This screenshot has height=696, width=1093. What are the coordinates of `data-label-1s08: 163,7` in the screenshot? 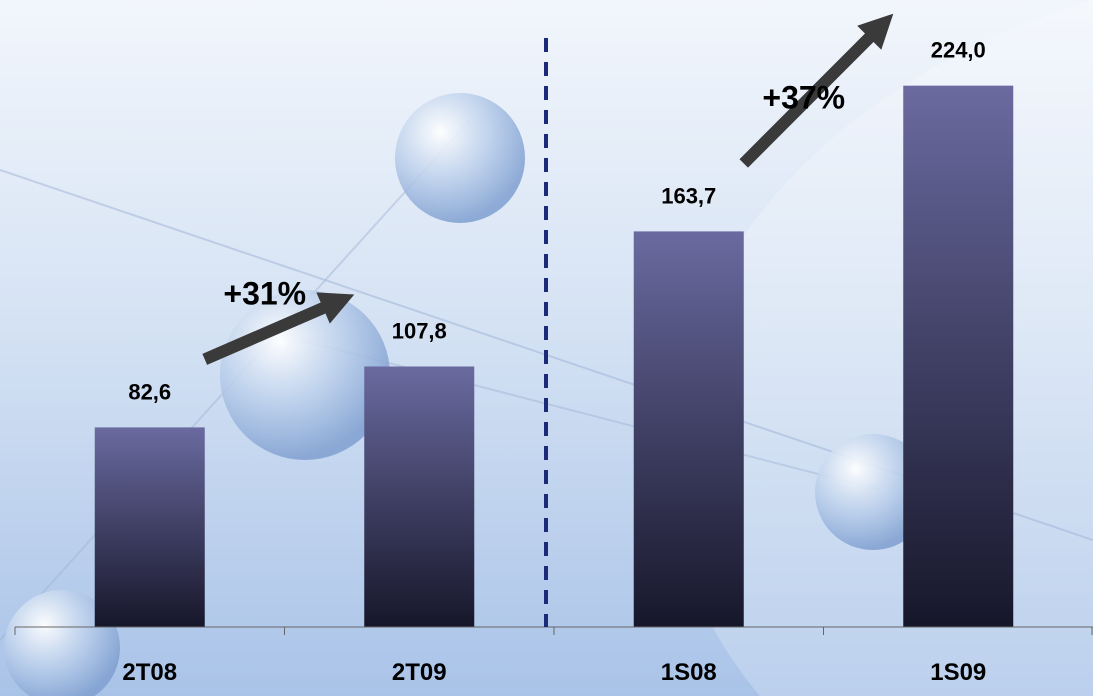 It's located at (688, 195).